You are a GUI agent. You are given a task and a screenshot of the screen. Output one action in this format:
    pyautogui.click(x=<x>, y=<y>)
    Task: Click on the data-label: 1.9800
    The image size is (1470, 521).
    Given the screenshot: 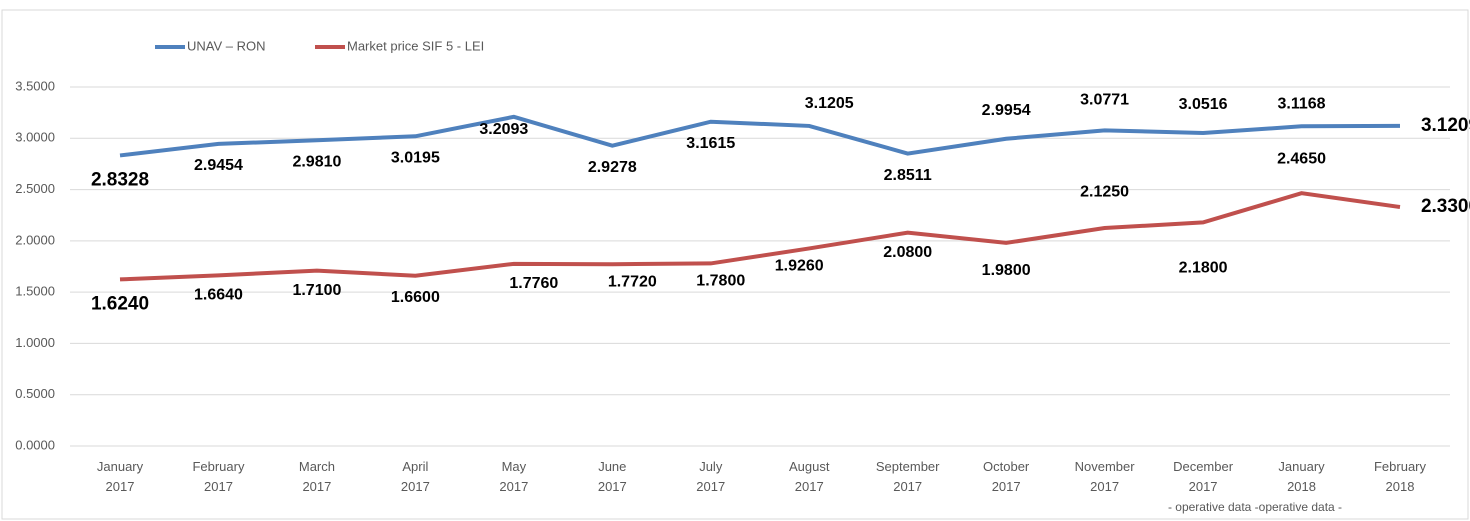 What is the action you would take?
    pyautogui.click(x=1006, y=270)
    